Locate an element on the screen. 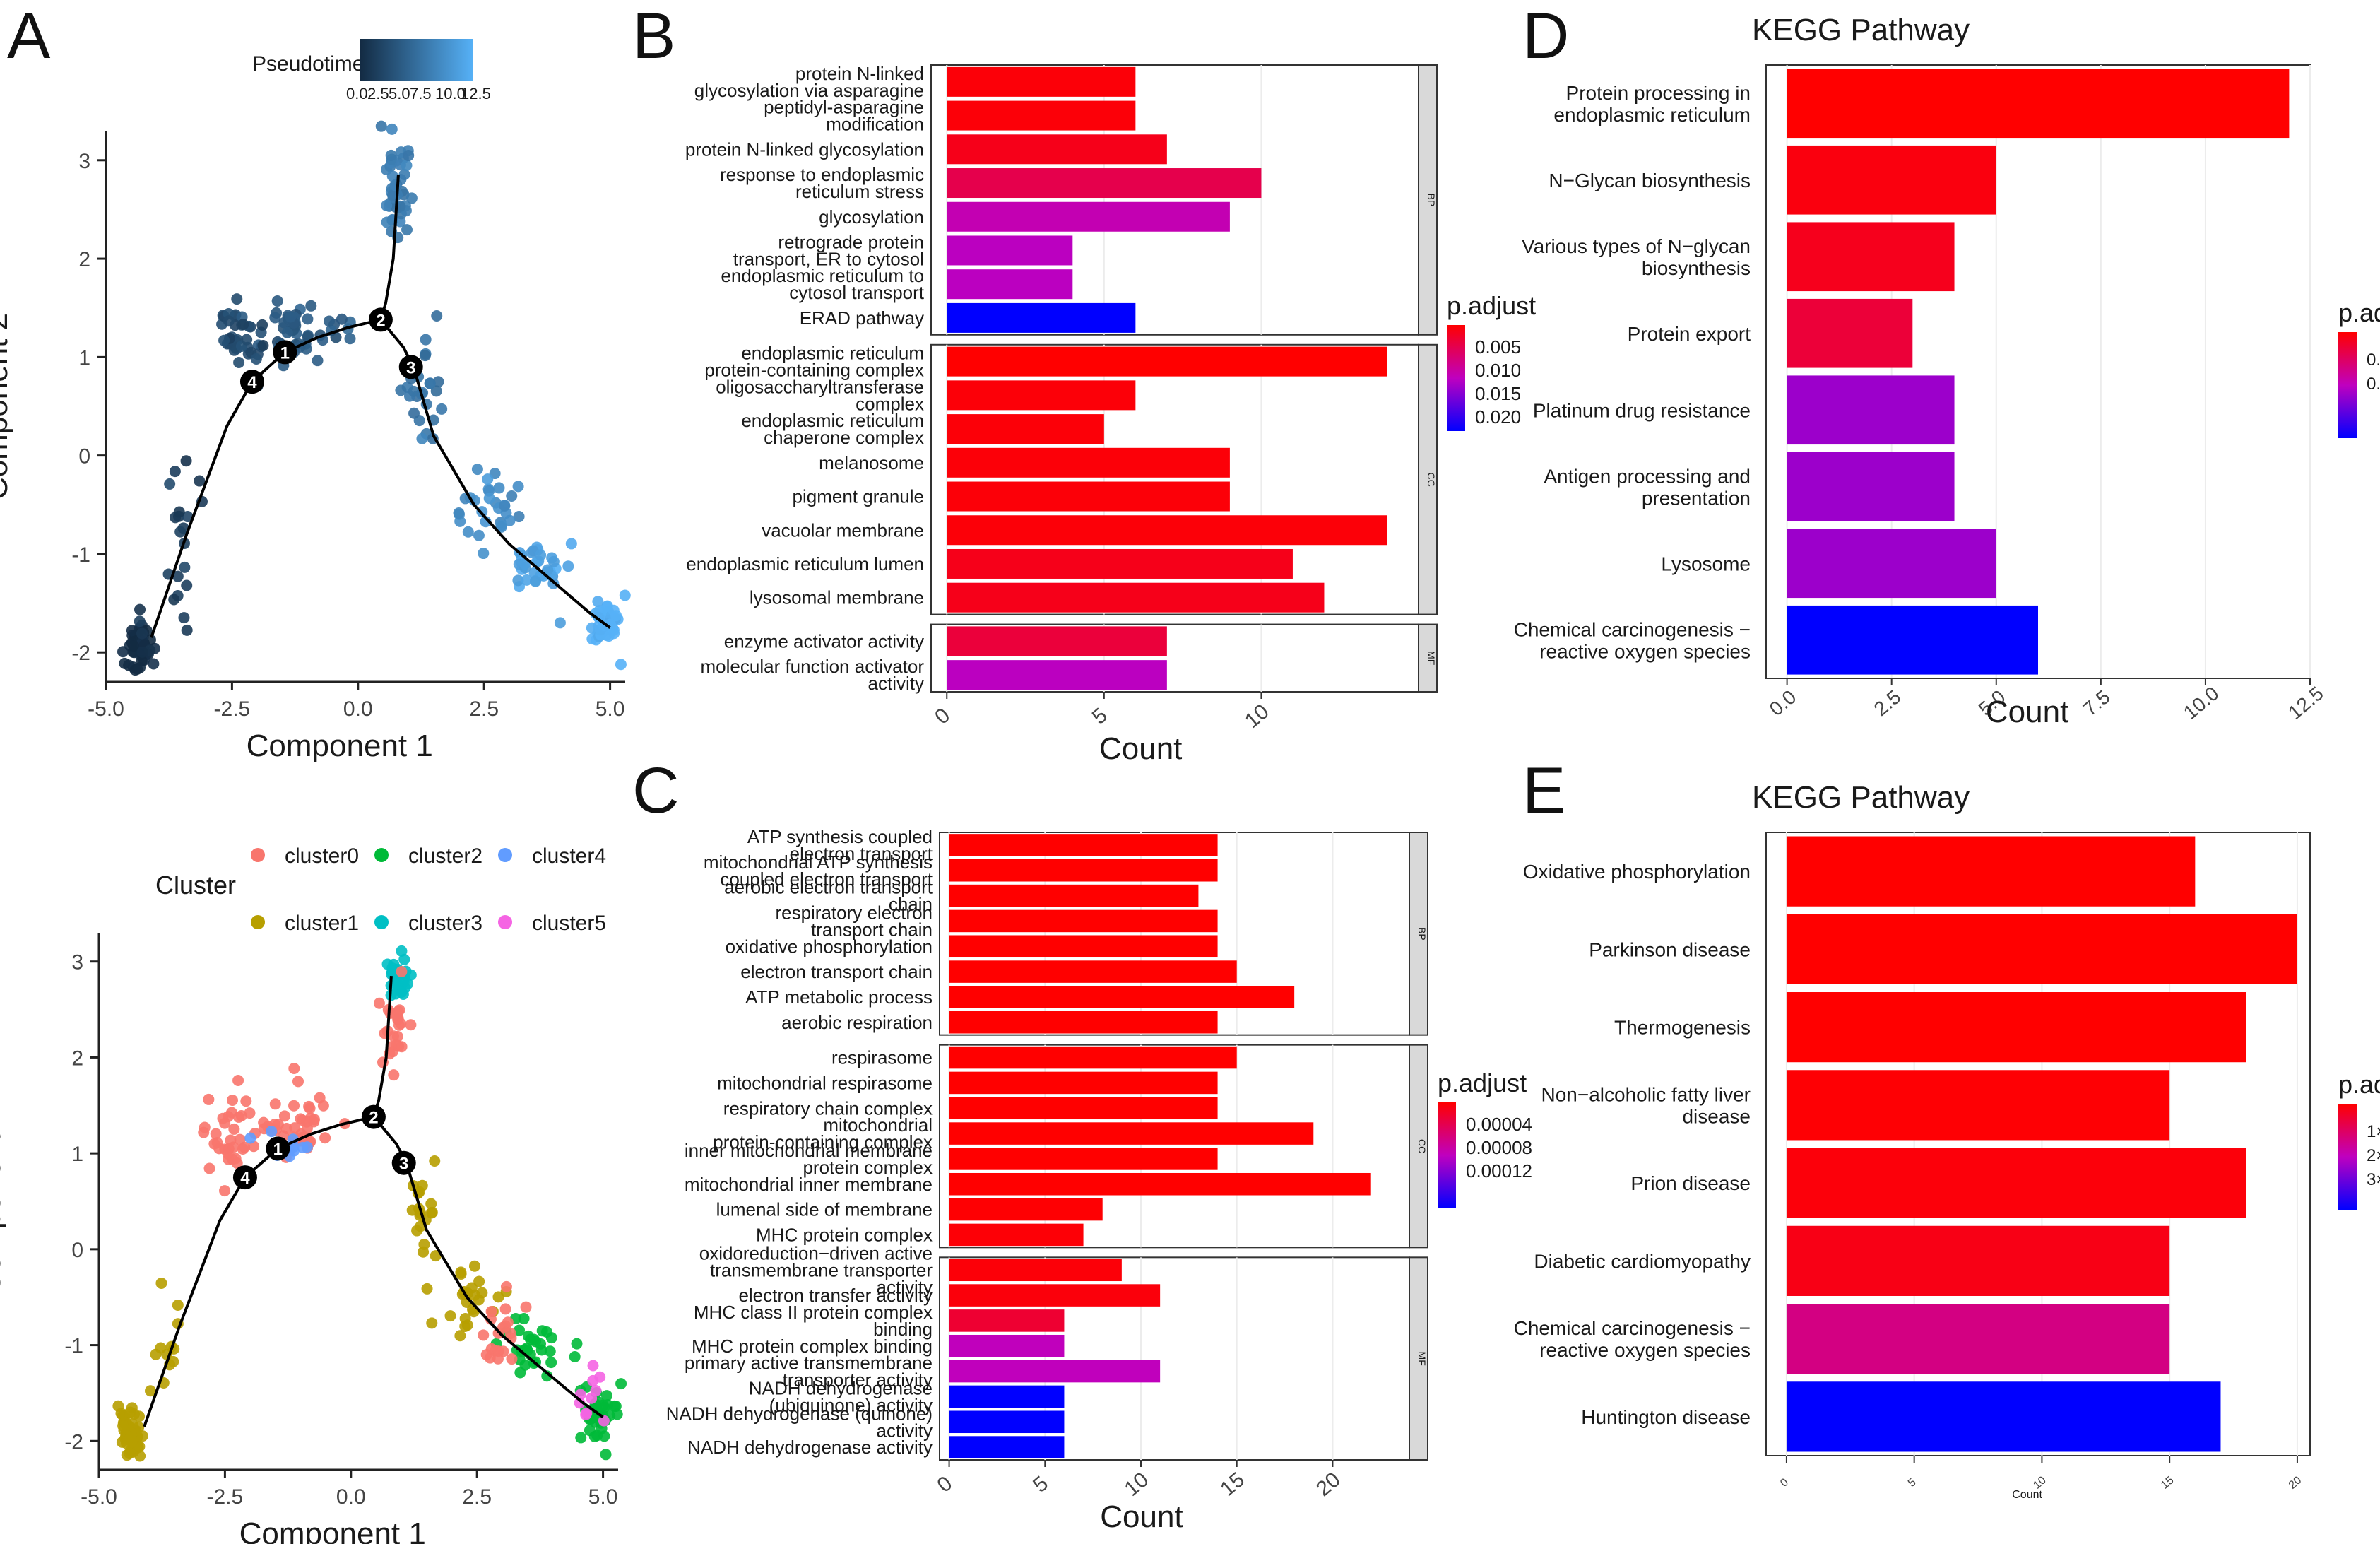 The height and width of the screenshot is (1544, 2380). legend-title: Cluster is located at coordinates (196, 885).